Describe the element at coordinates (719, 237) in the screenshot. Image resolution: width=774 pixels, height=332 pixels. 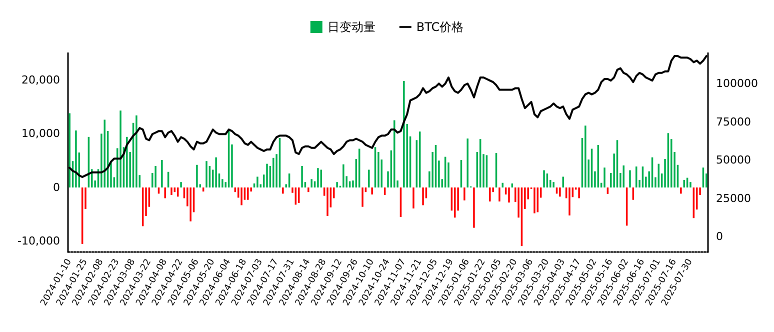
I see `y2-tick-label: 0` at that location.